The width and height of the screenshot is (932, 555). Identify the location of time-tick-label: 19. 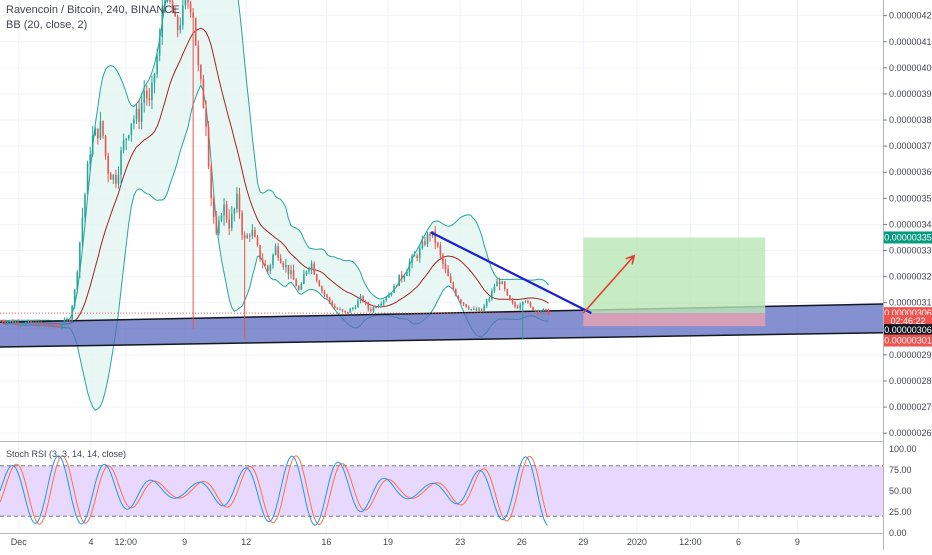
(388, 542).